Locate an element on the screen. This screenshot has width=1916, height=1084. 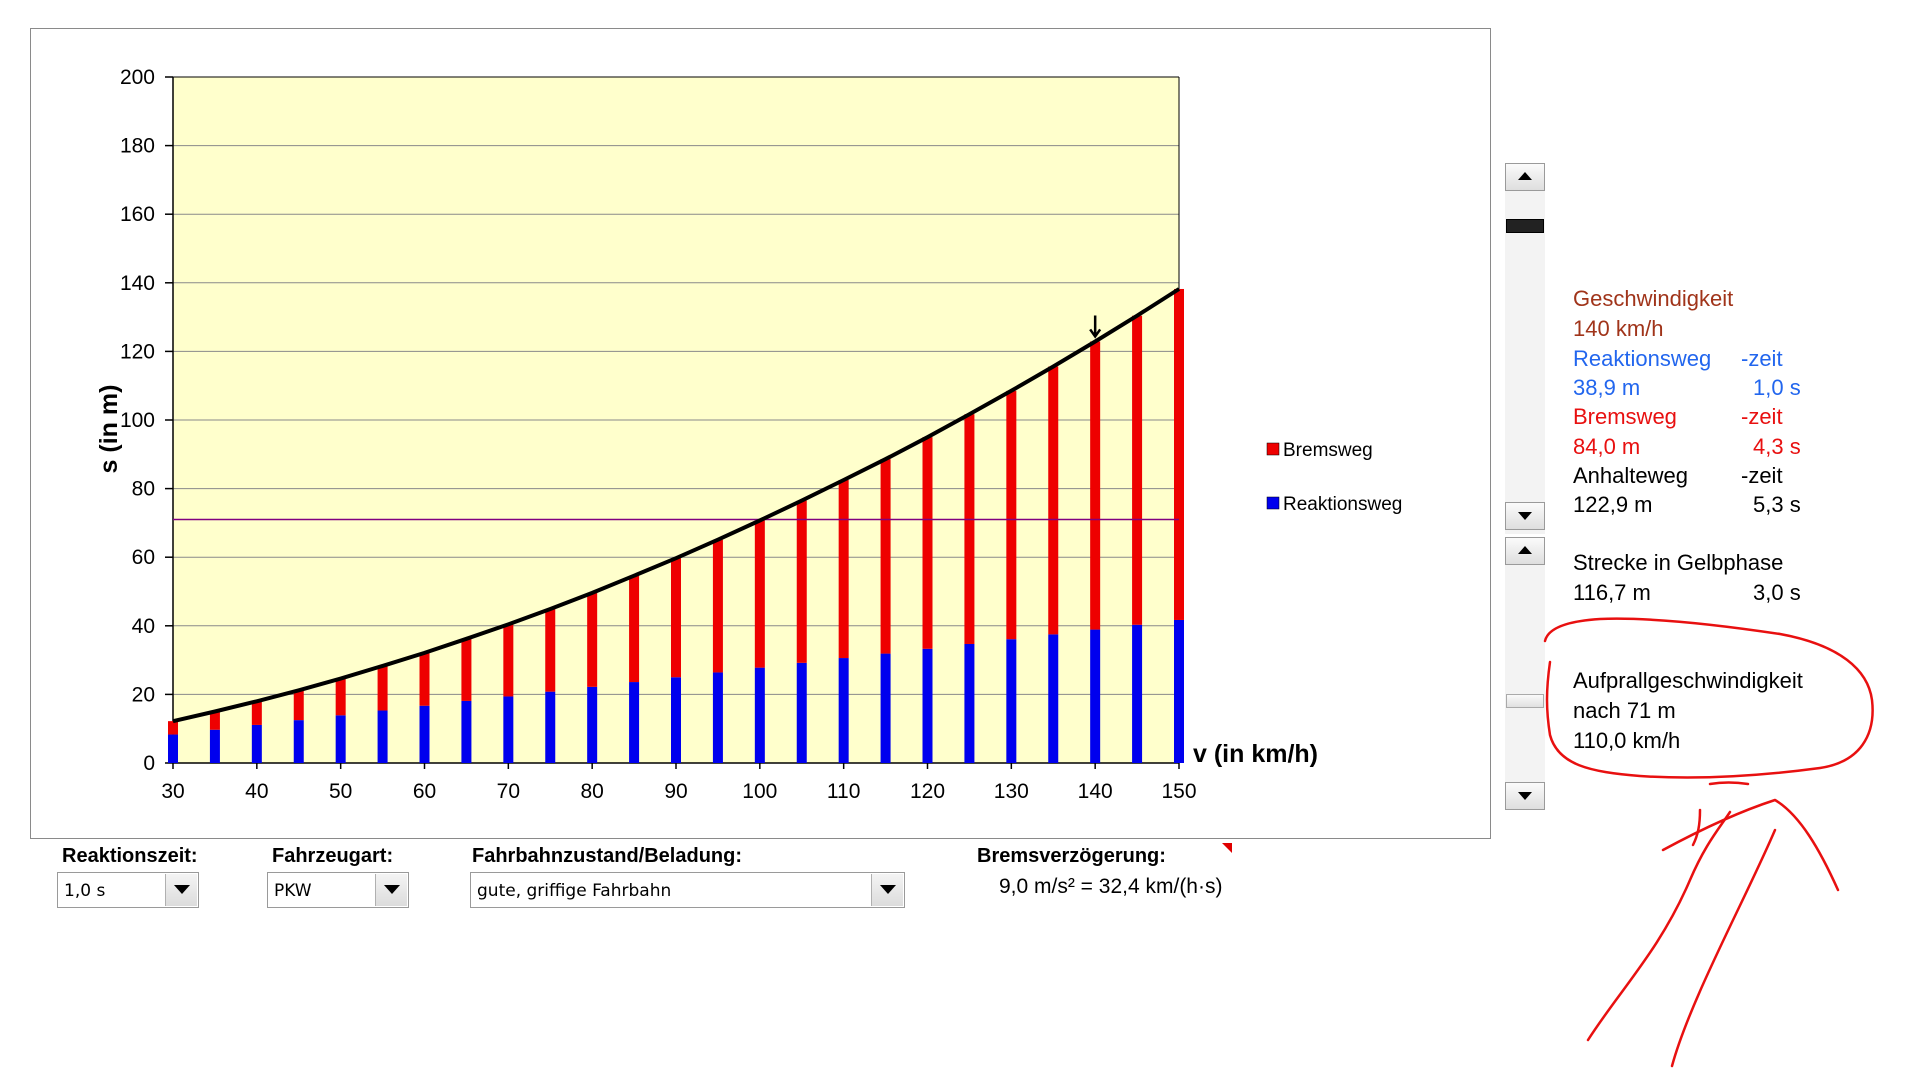
y-tick-label: 20 is located at coordinates (143, 694).